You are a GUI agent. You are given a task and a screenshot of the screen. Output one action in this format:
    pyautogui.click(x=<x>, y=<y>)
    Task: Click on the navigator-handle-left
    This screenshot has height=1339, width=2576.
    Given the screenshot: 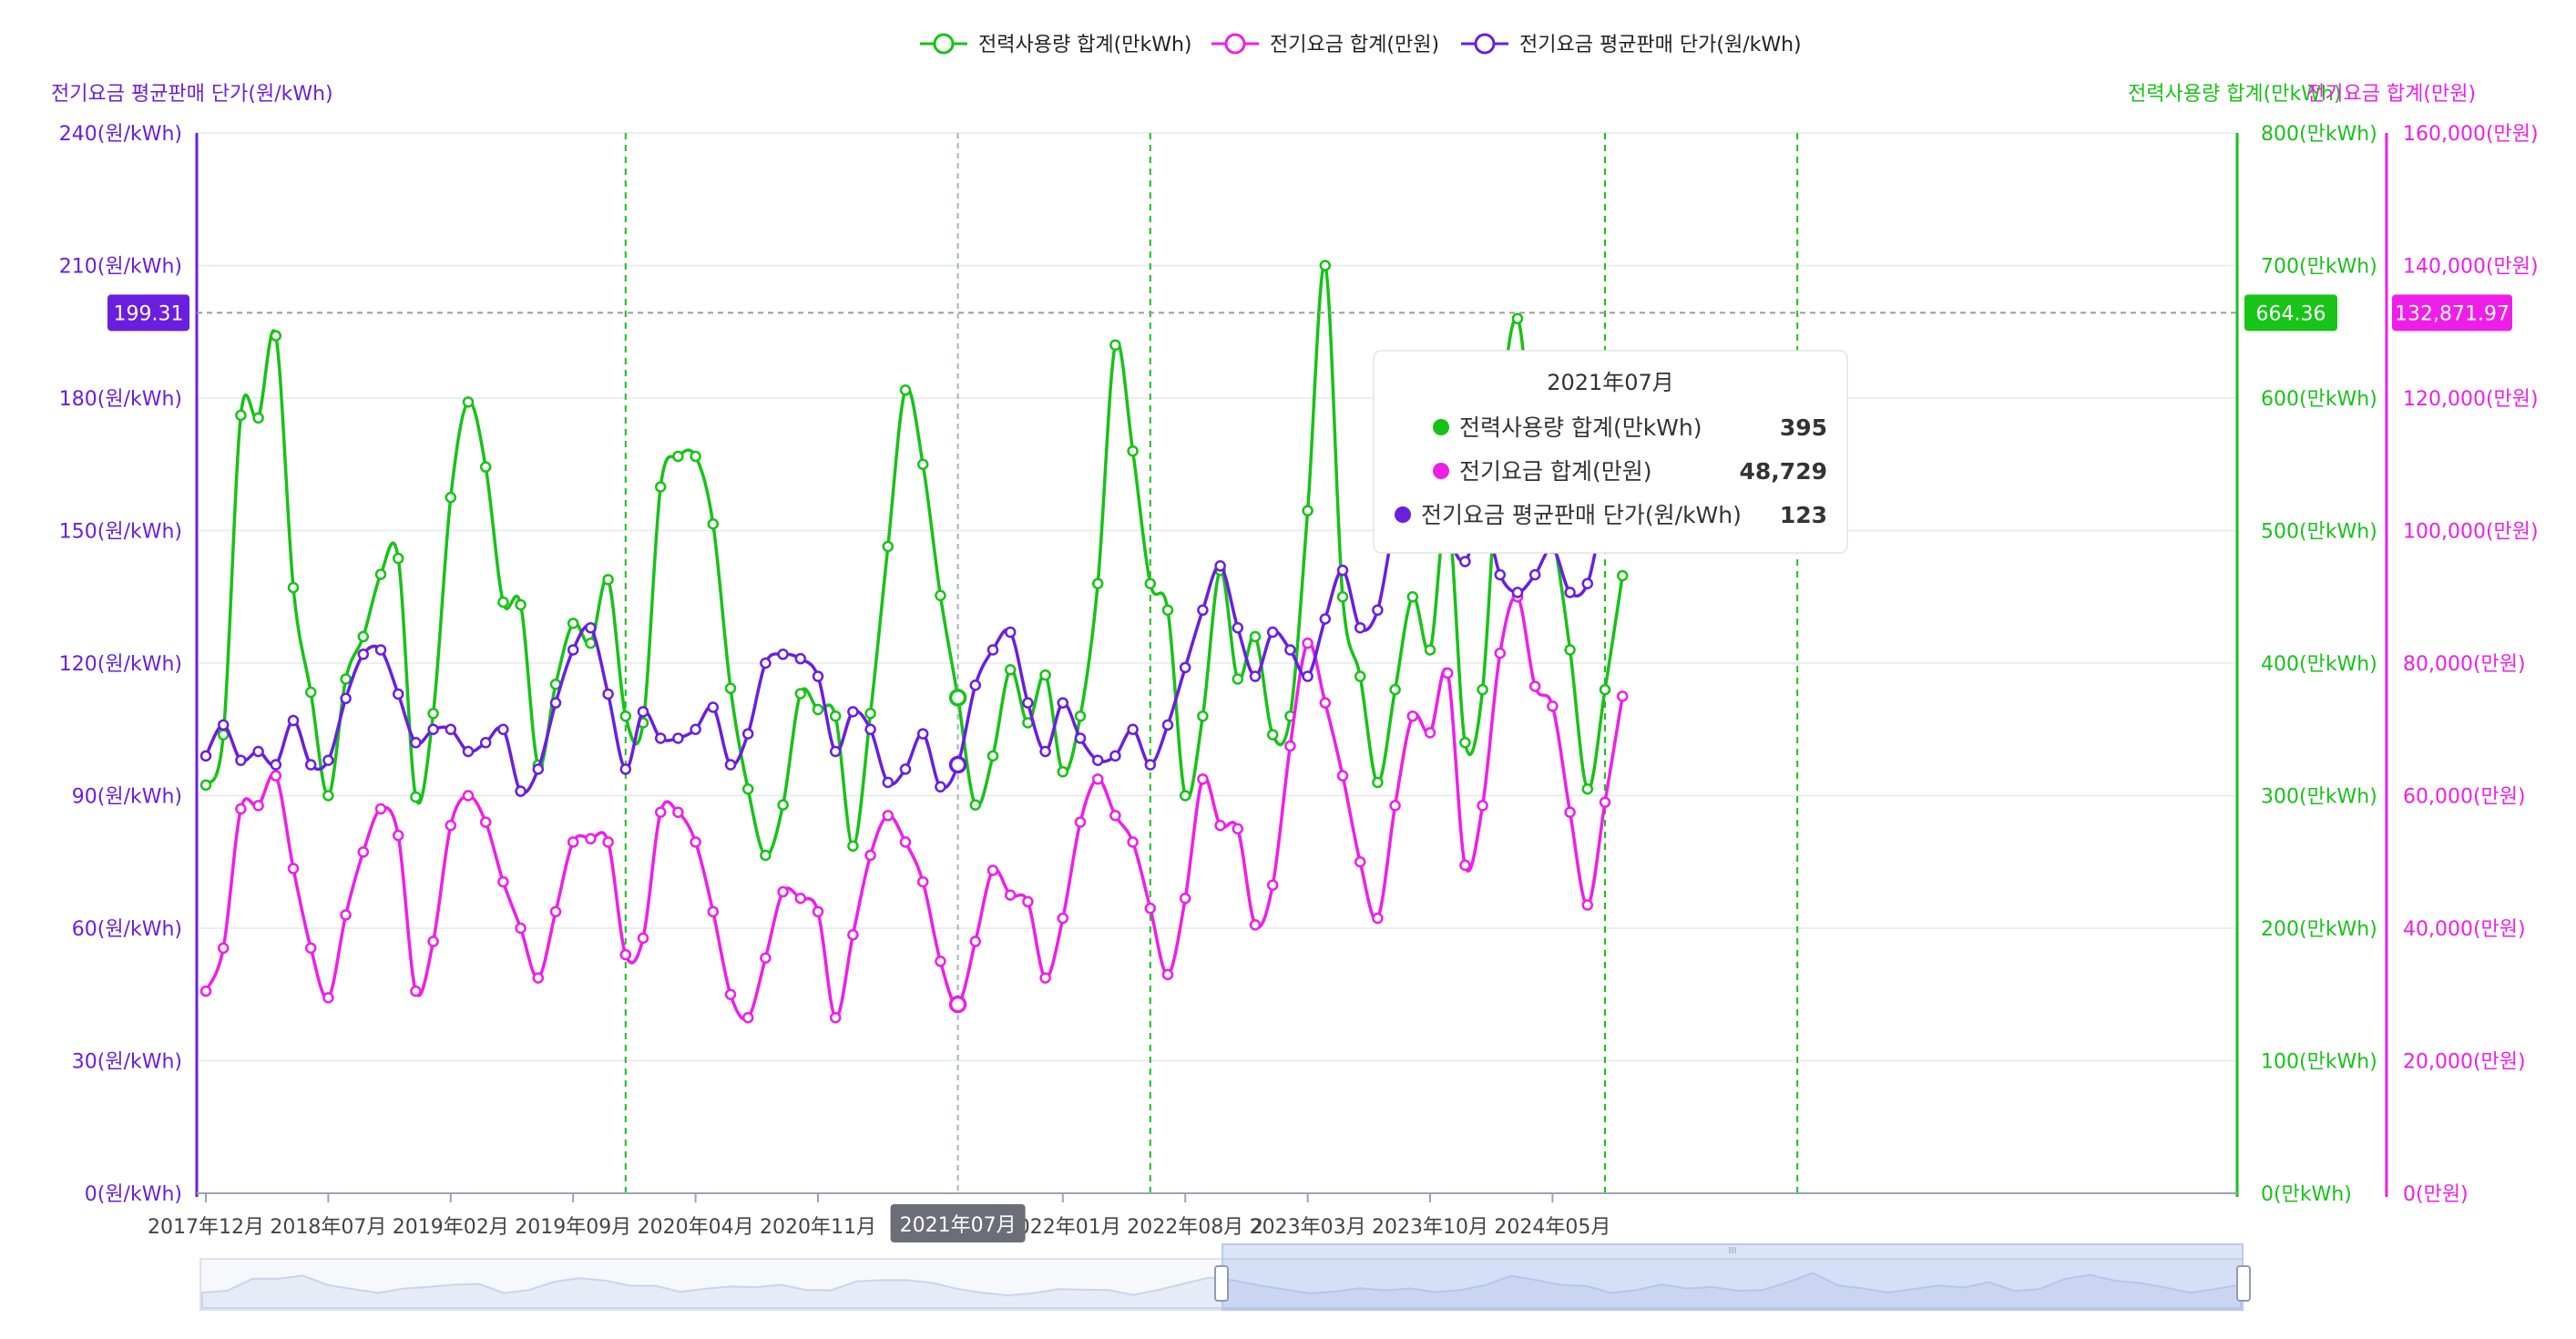 What is the action you would take?
    pyautogui.click(x=1221, y=1283)
    